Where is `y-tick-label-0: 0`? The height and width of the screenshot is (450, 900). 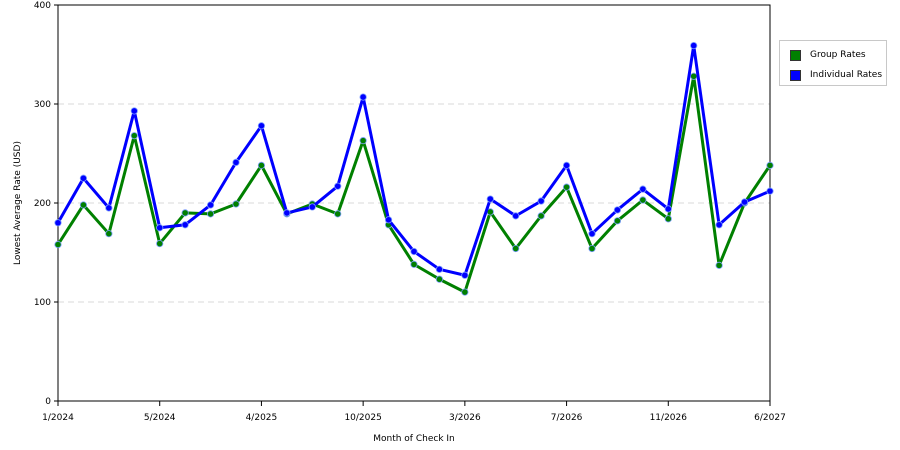 y-tick-label-0: 0 is located at coordinates (48, 402).